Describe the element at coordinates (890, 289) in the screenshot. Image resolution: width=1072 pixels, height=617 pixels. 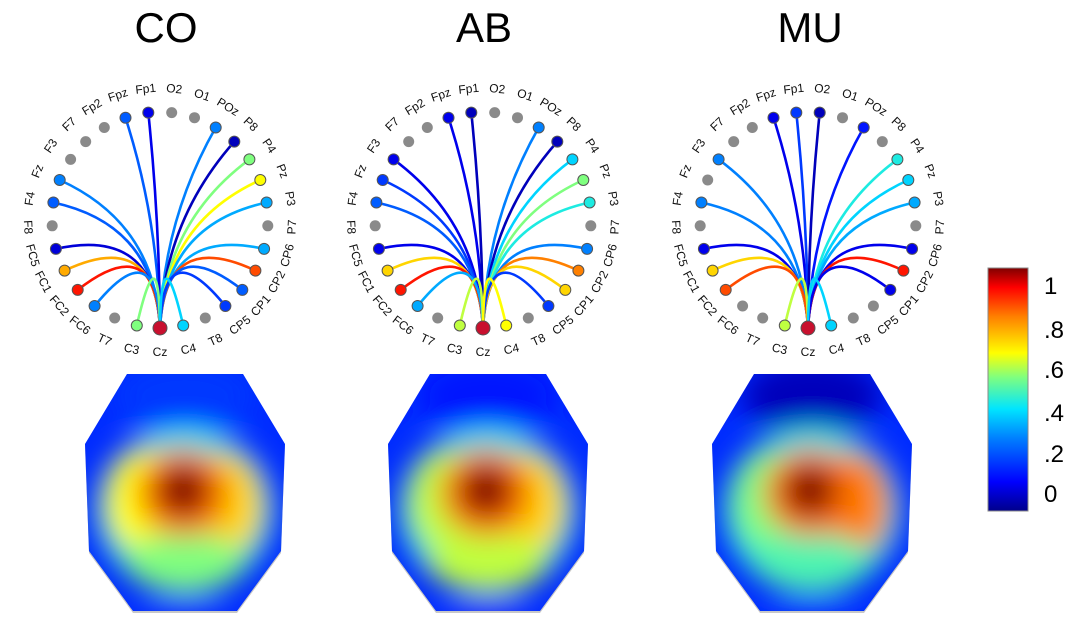
I see `node-mu-cp1` at that location.